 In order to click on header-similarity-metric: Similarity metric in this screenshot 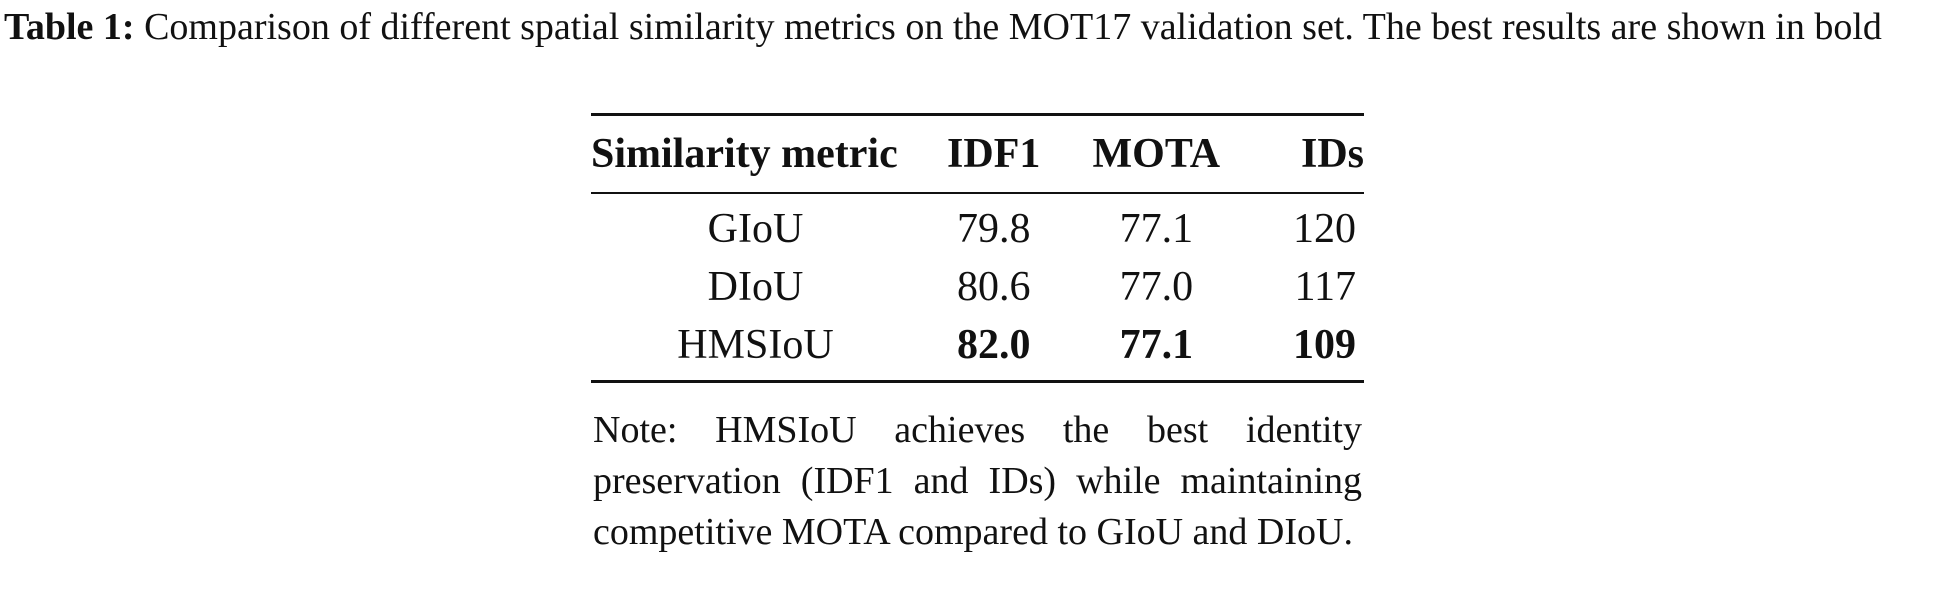, I will do `click(744, 154)`.